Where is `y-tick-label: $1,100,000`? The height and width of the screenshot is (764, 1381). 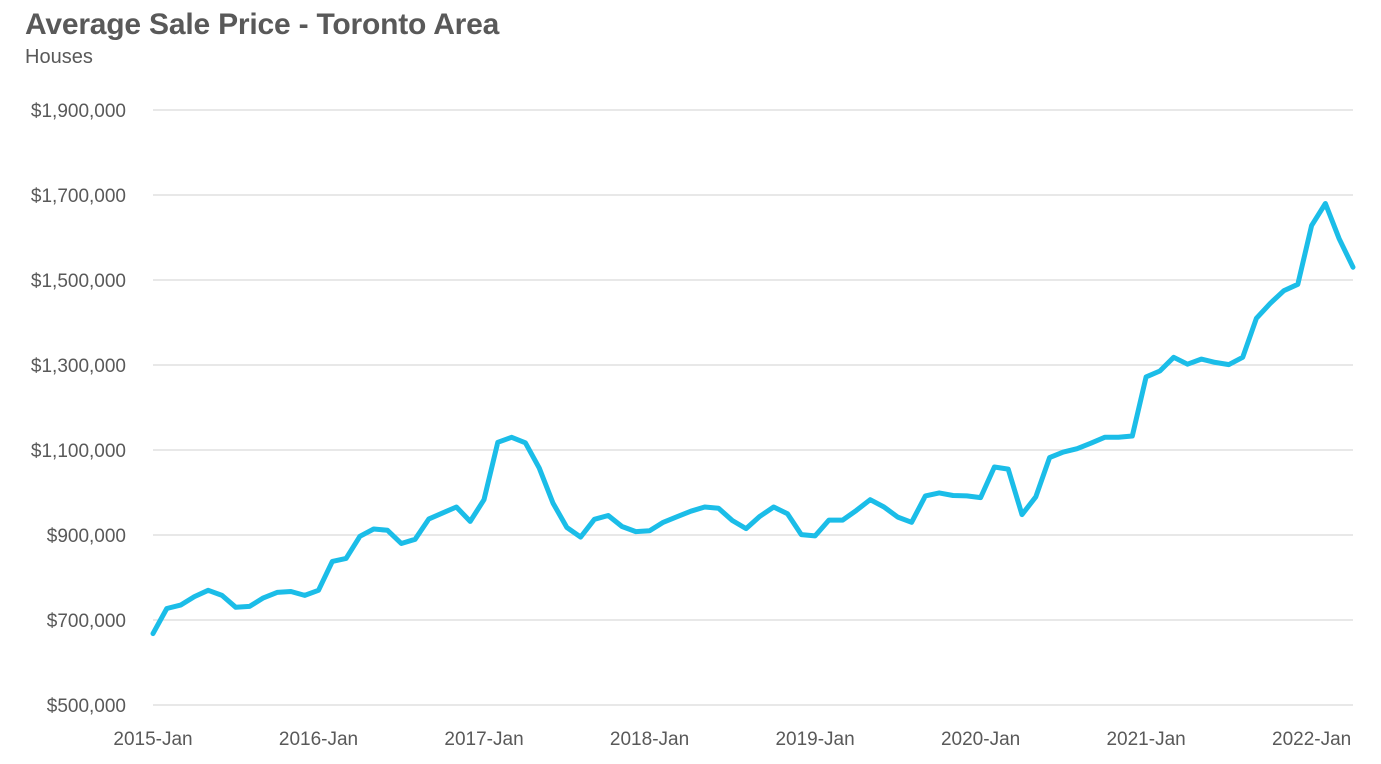
y-tick-label: $1,100,000 is located at coordinates (78, 451).